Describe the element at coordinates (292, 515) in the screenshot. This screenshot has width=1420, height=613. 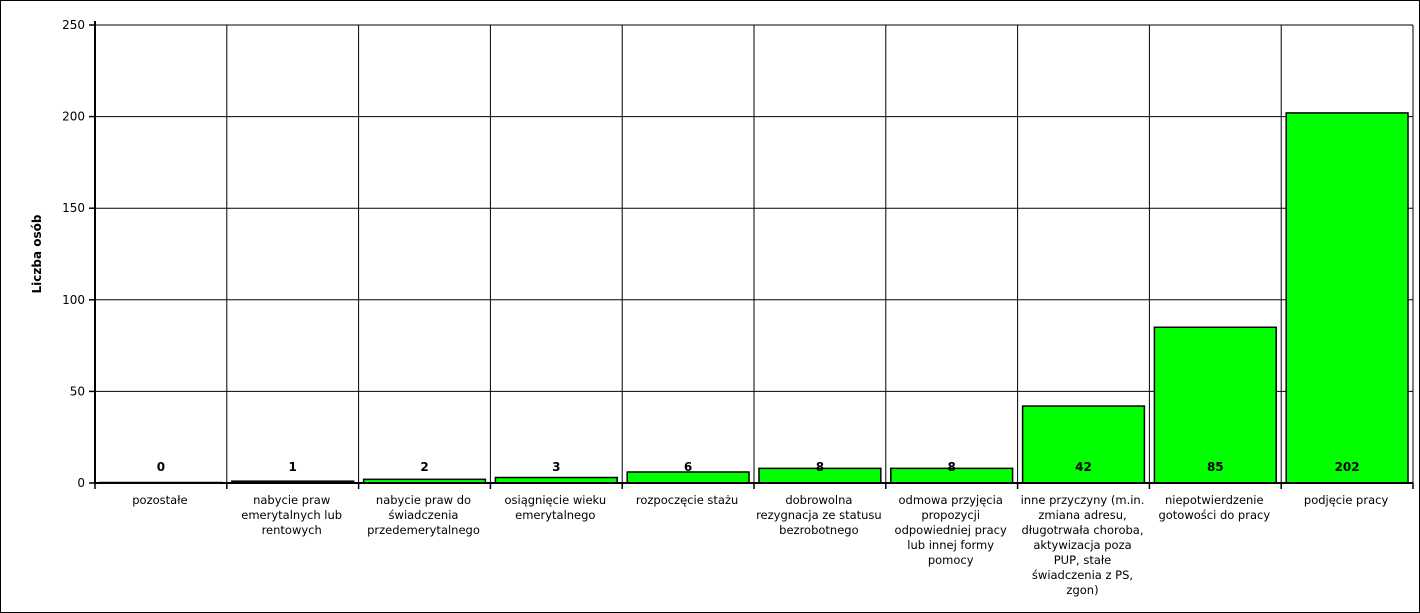
I see `category-label: nabycie praw emerytalnych lub rentowych` at that location.